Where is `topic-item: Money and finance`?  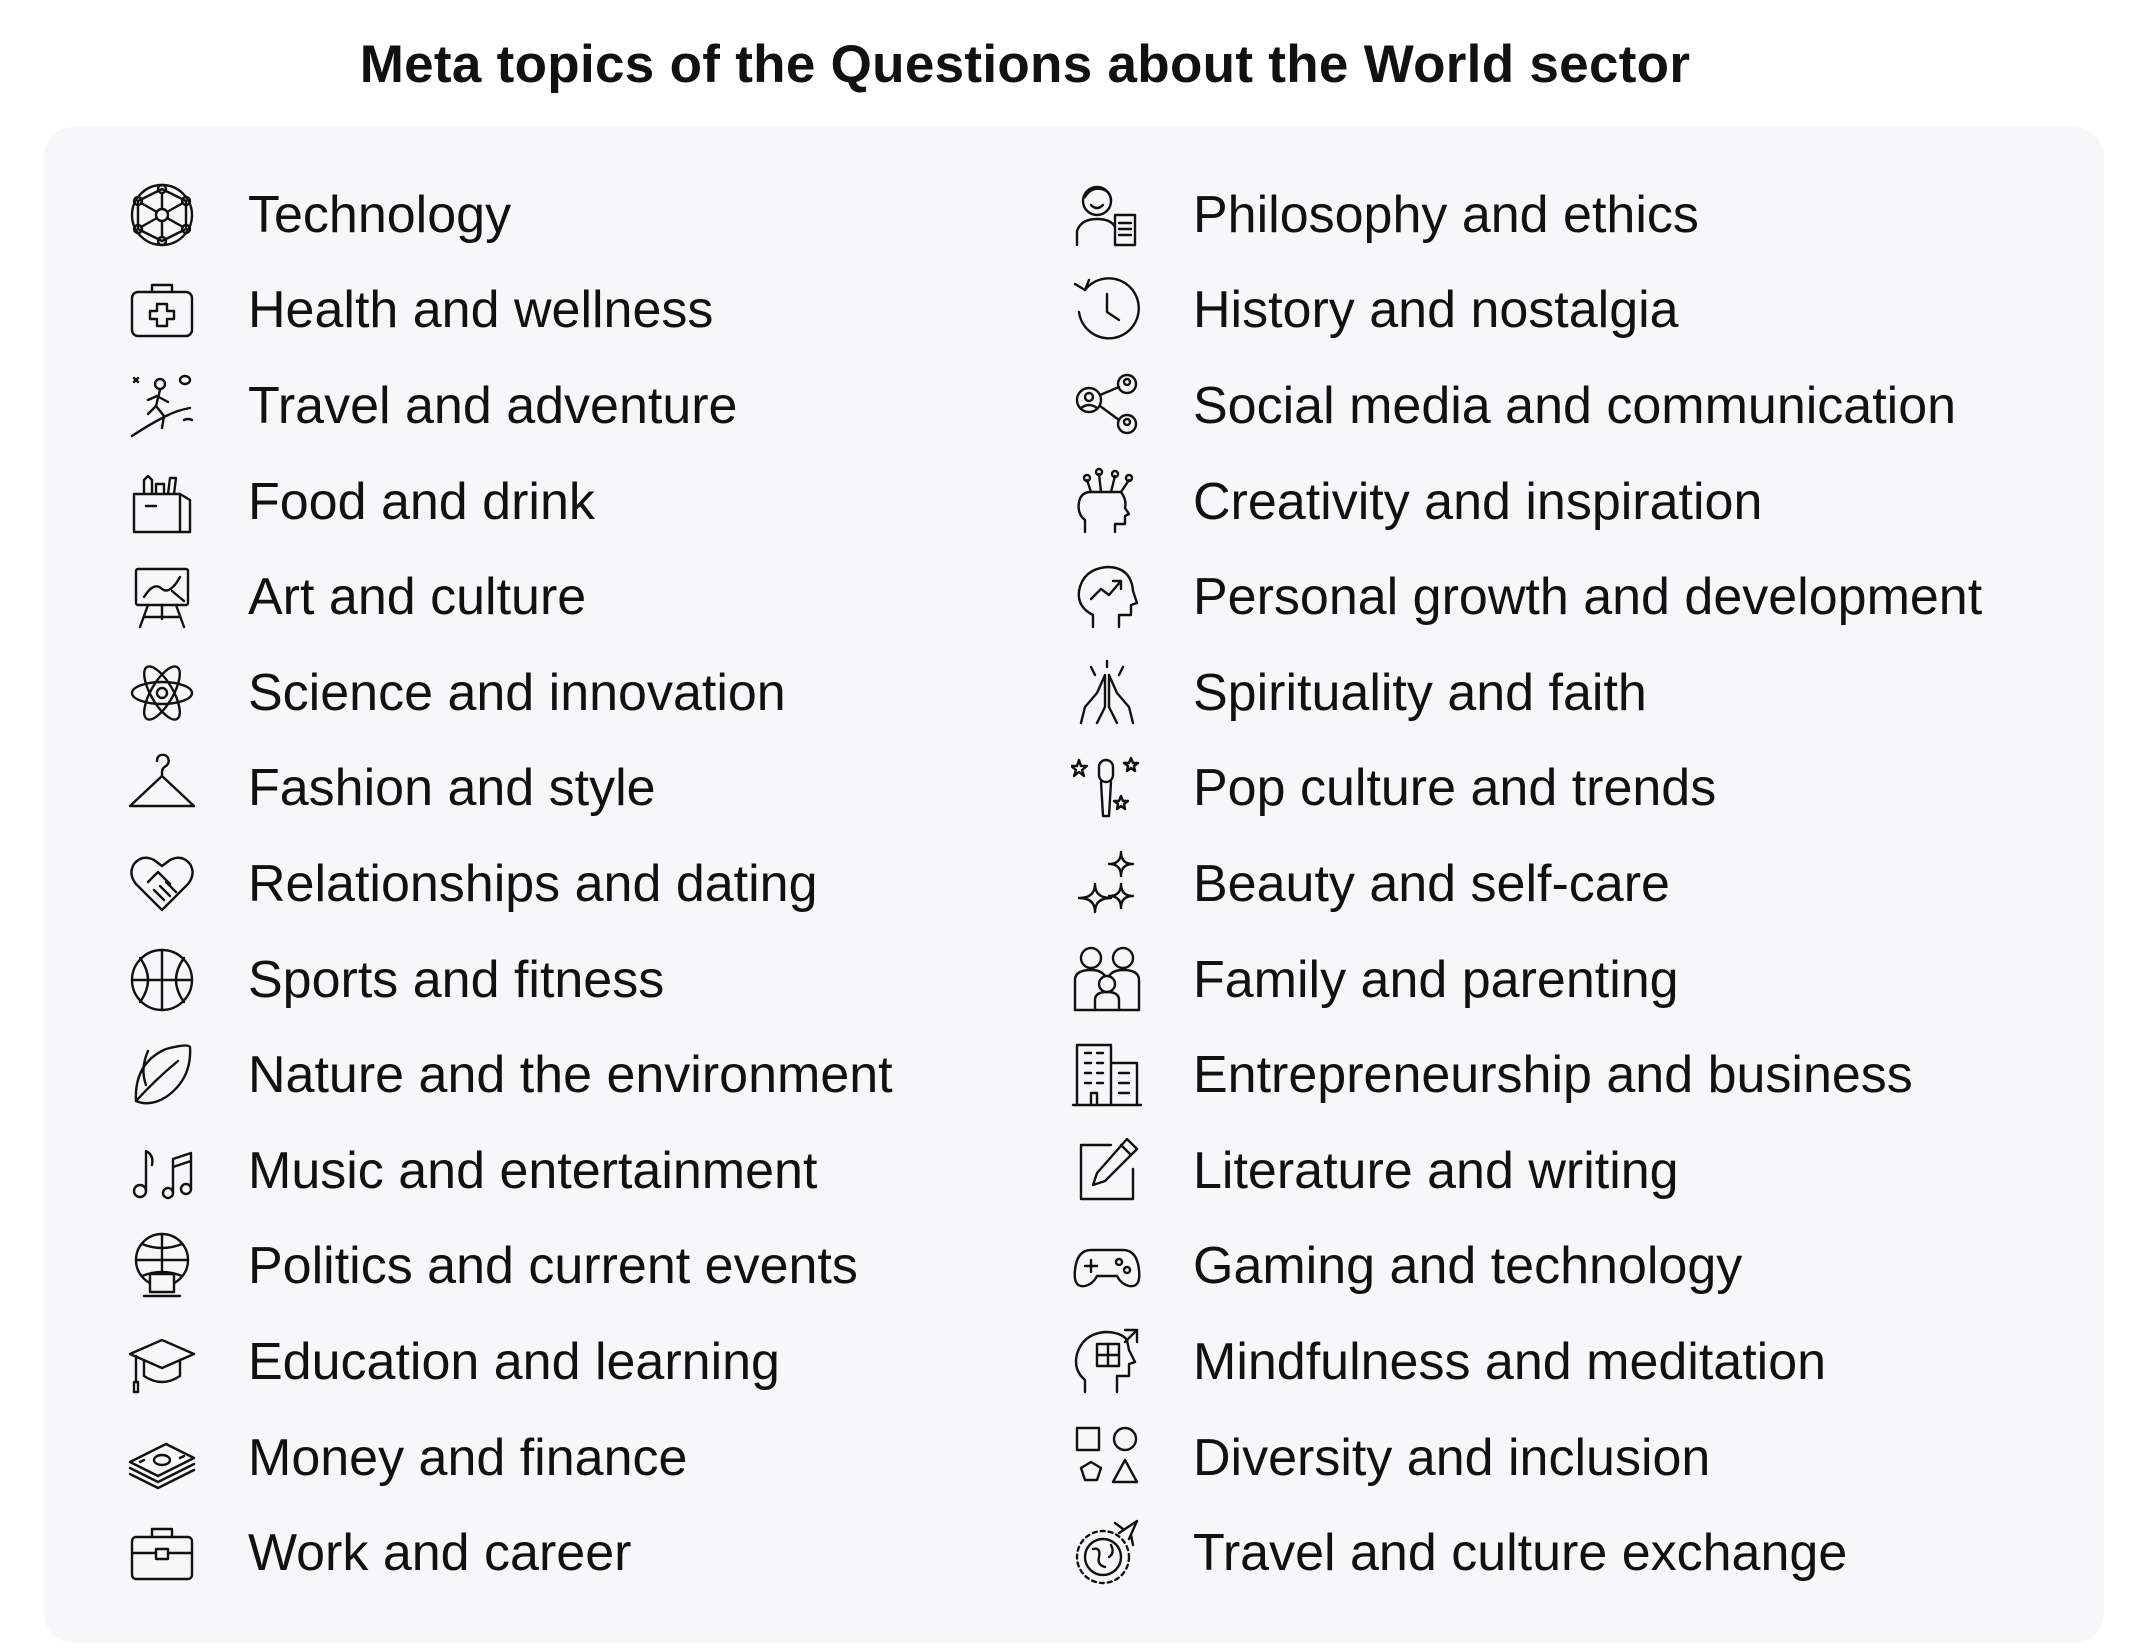
topic-item: Money and finance is located at coordinates (508, 1458).